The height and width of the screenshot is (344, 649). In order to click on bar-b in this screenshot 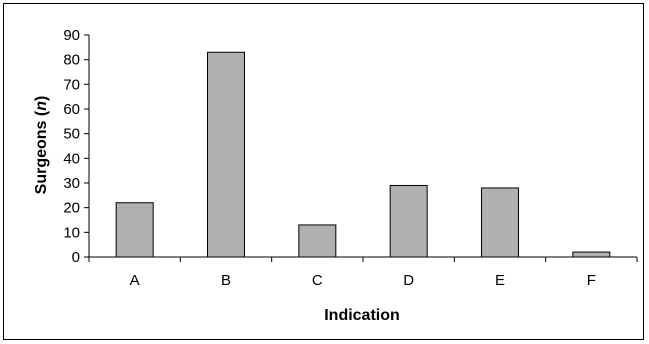, I will do `click(226, 154)`.